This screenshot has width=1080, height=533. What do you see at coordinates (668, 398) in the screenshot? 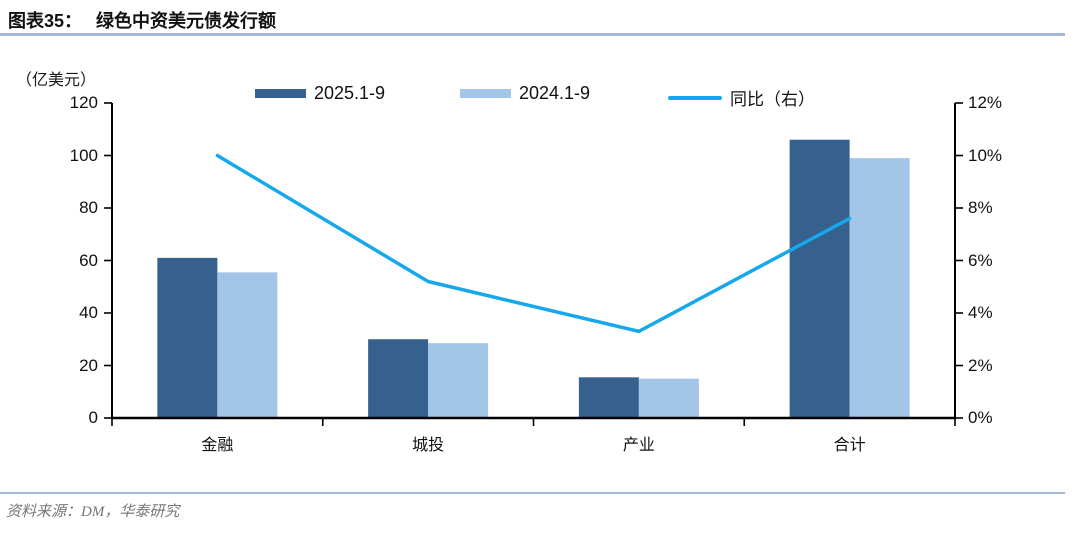
I see `bar-2024.1-9-产业` at bounding box center [668, 398].